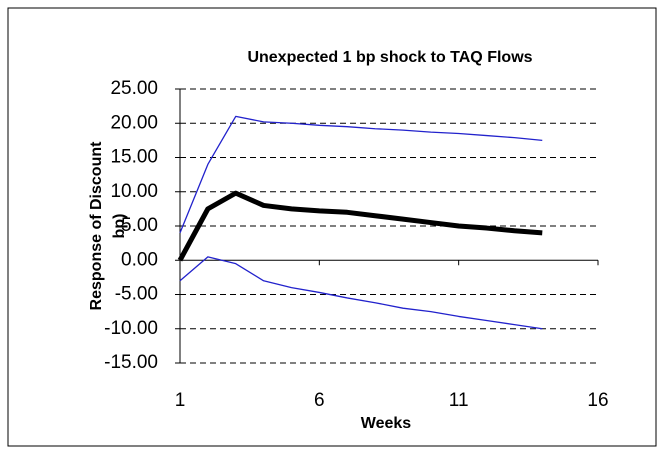 The image size is (665, 455). What do you see at coordinates (597, 400) in the screenshot?
I see `x-tick-label: 16` at bounding box center [597, 400].